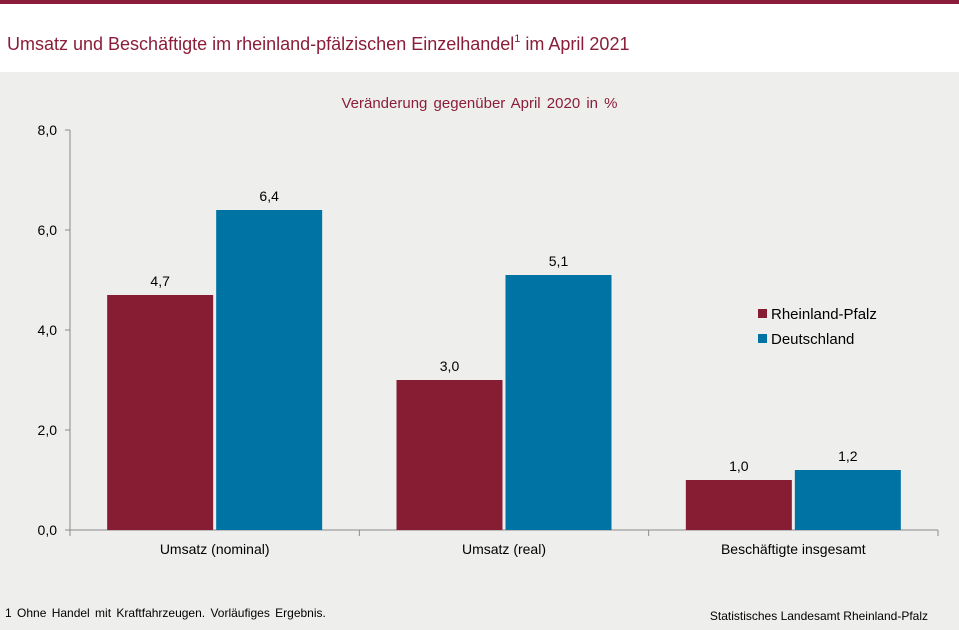 This screenshot has height=630, width=959. What do you see at coordinates (559, 261) in the screenshot?
I see `data-label: 5,1` at bounding box center [559, 261].